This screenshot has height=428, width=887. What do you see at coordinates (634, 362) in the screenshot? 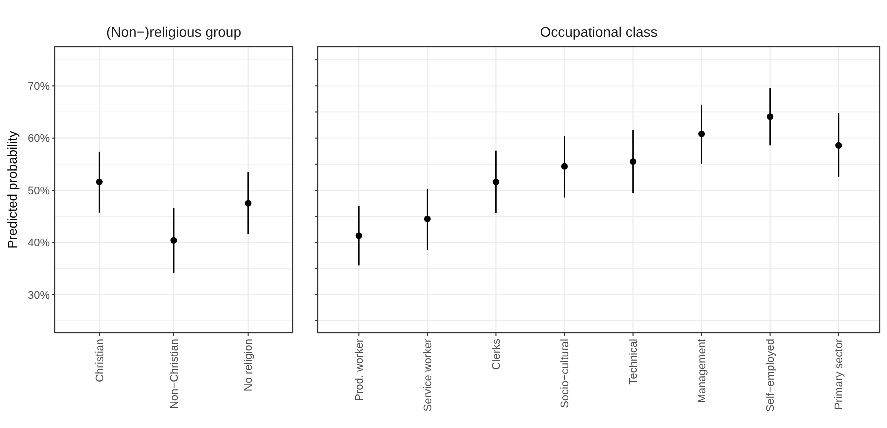
I see `x-tick-label: Technical` at bounding box center [634, 362].